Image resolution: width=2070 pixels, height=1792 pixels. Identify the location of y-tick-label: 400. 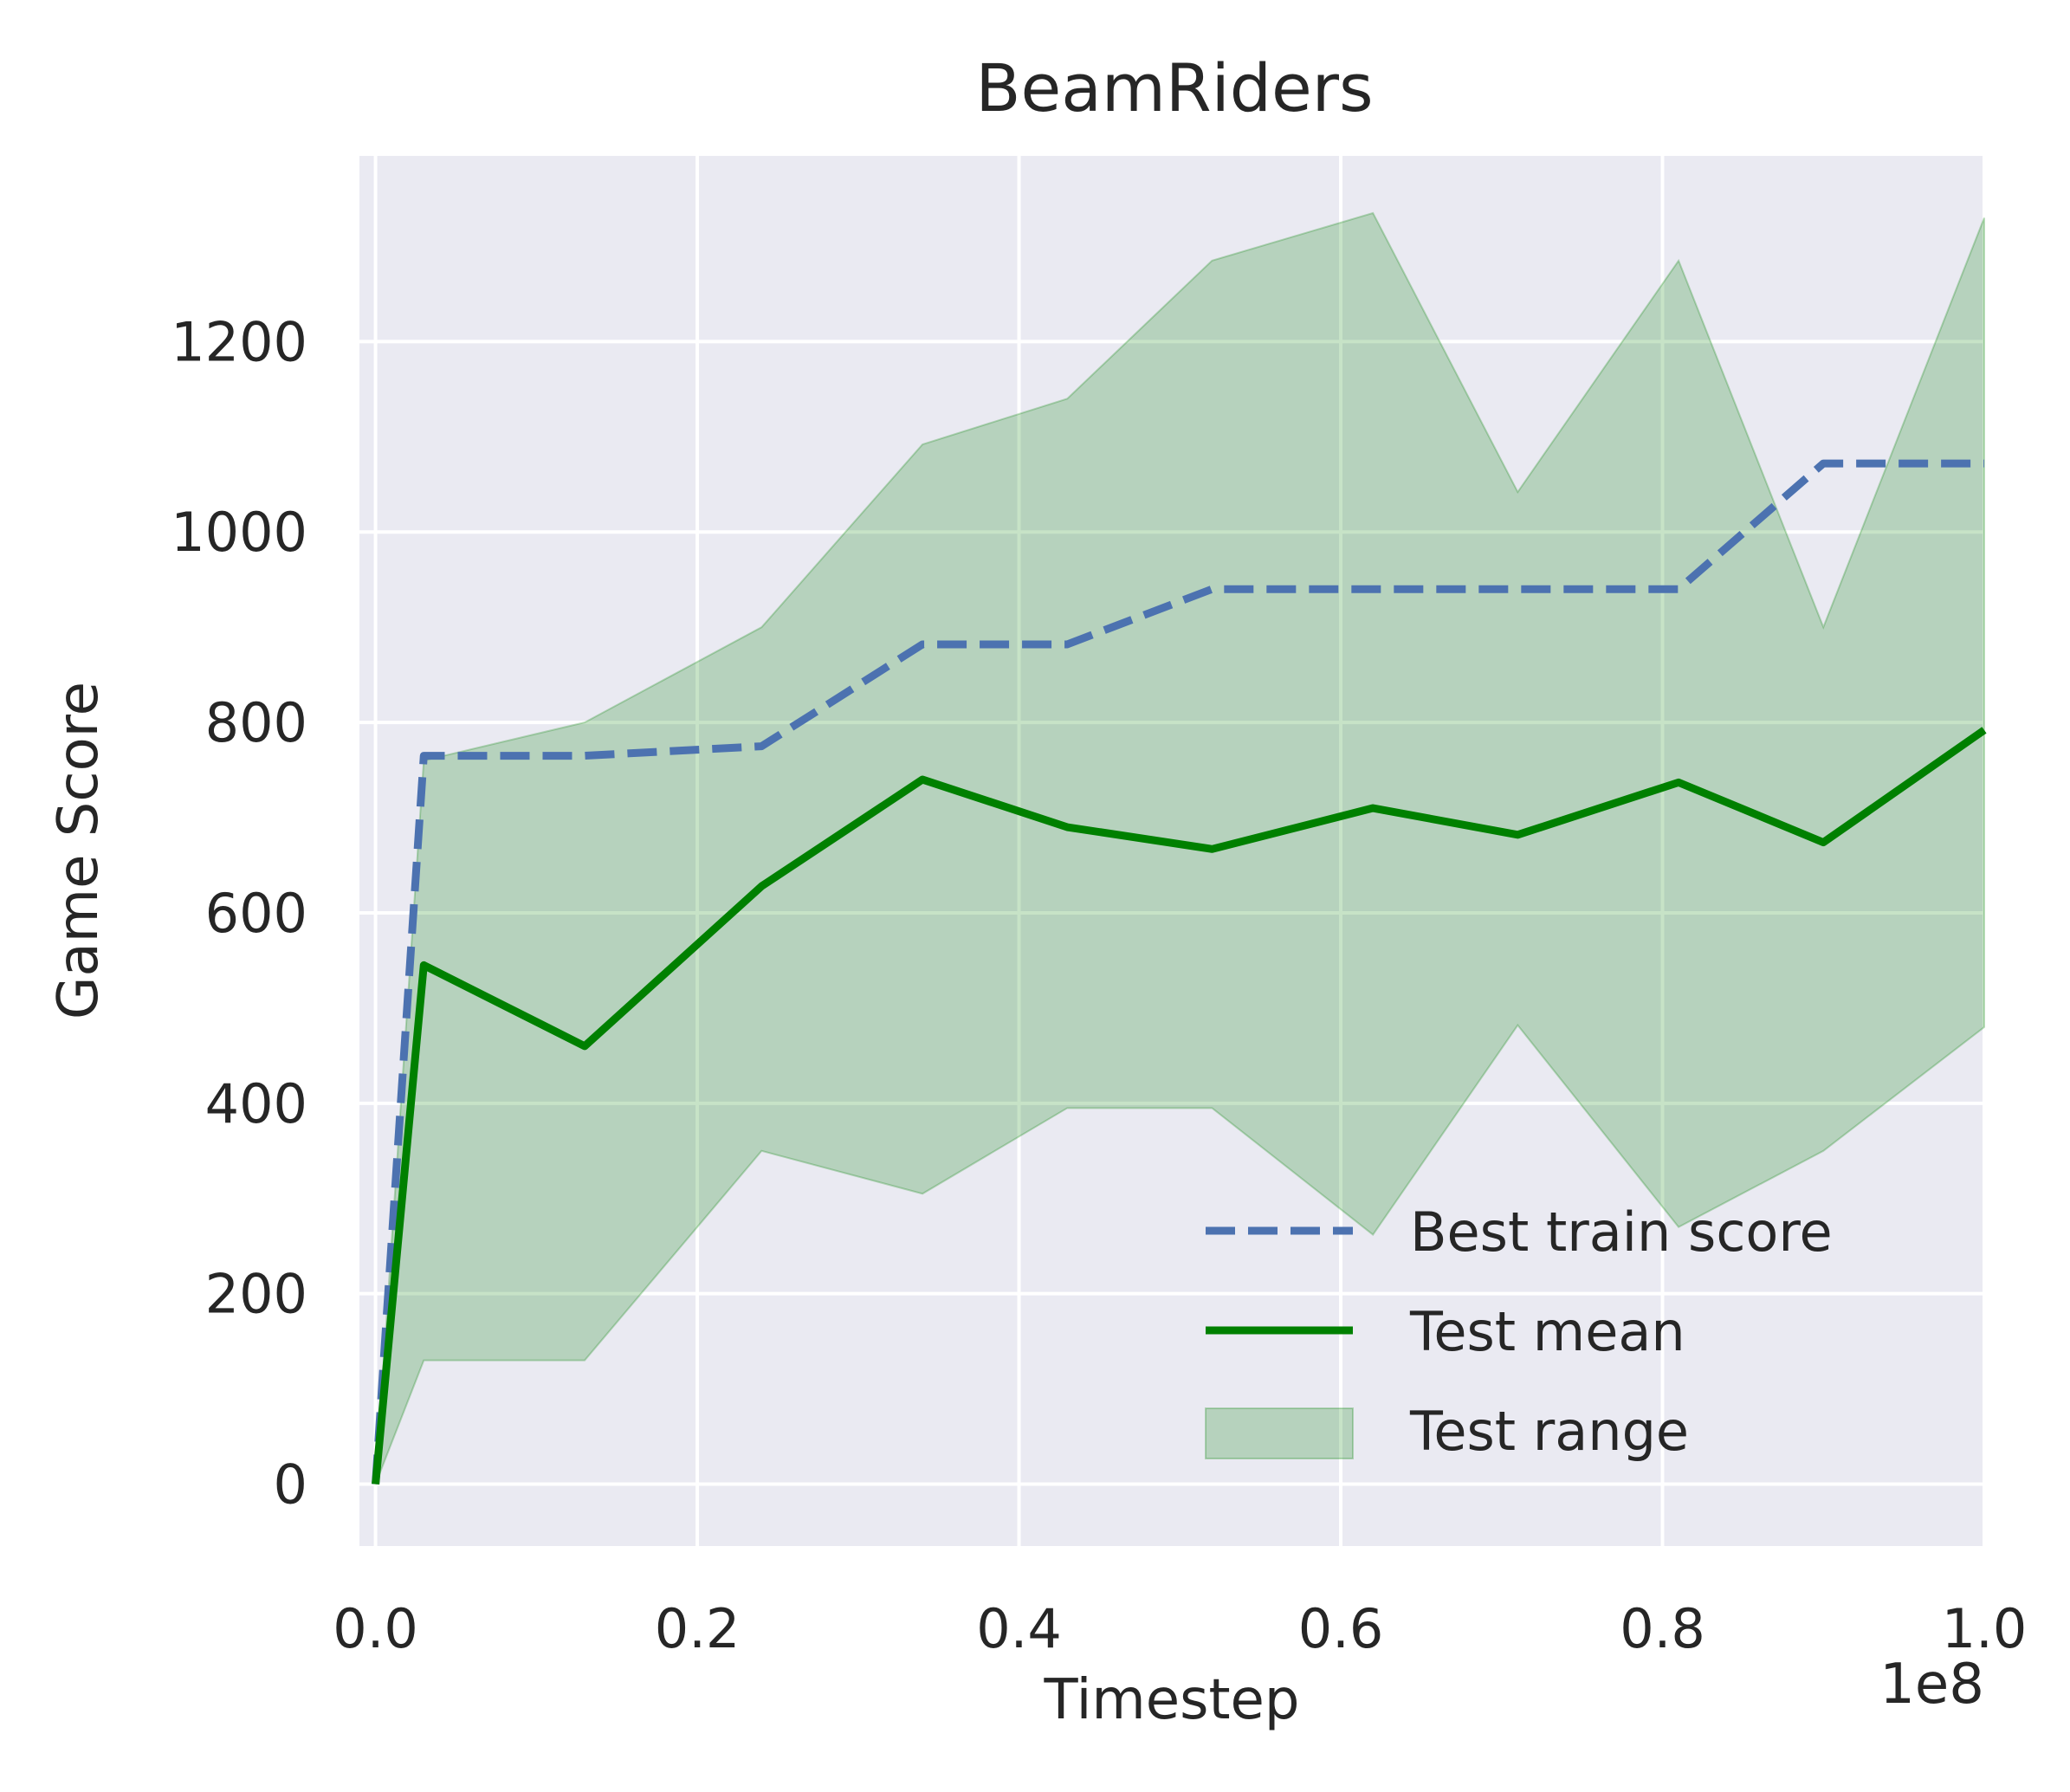
(256, 1103).